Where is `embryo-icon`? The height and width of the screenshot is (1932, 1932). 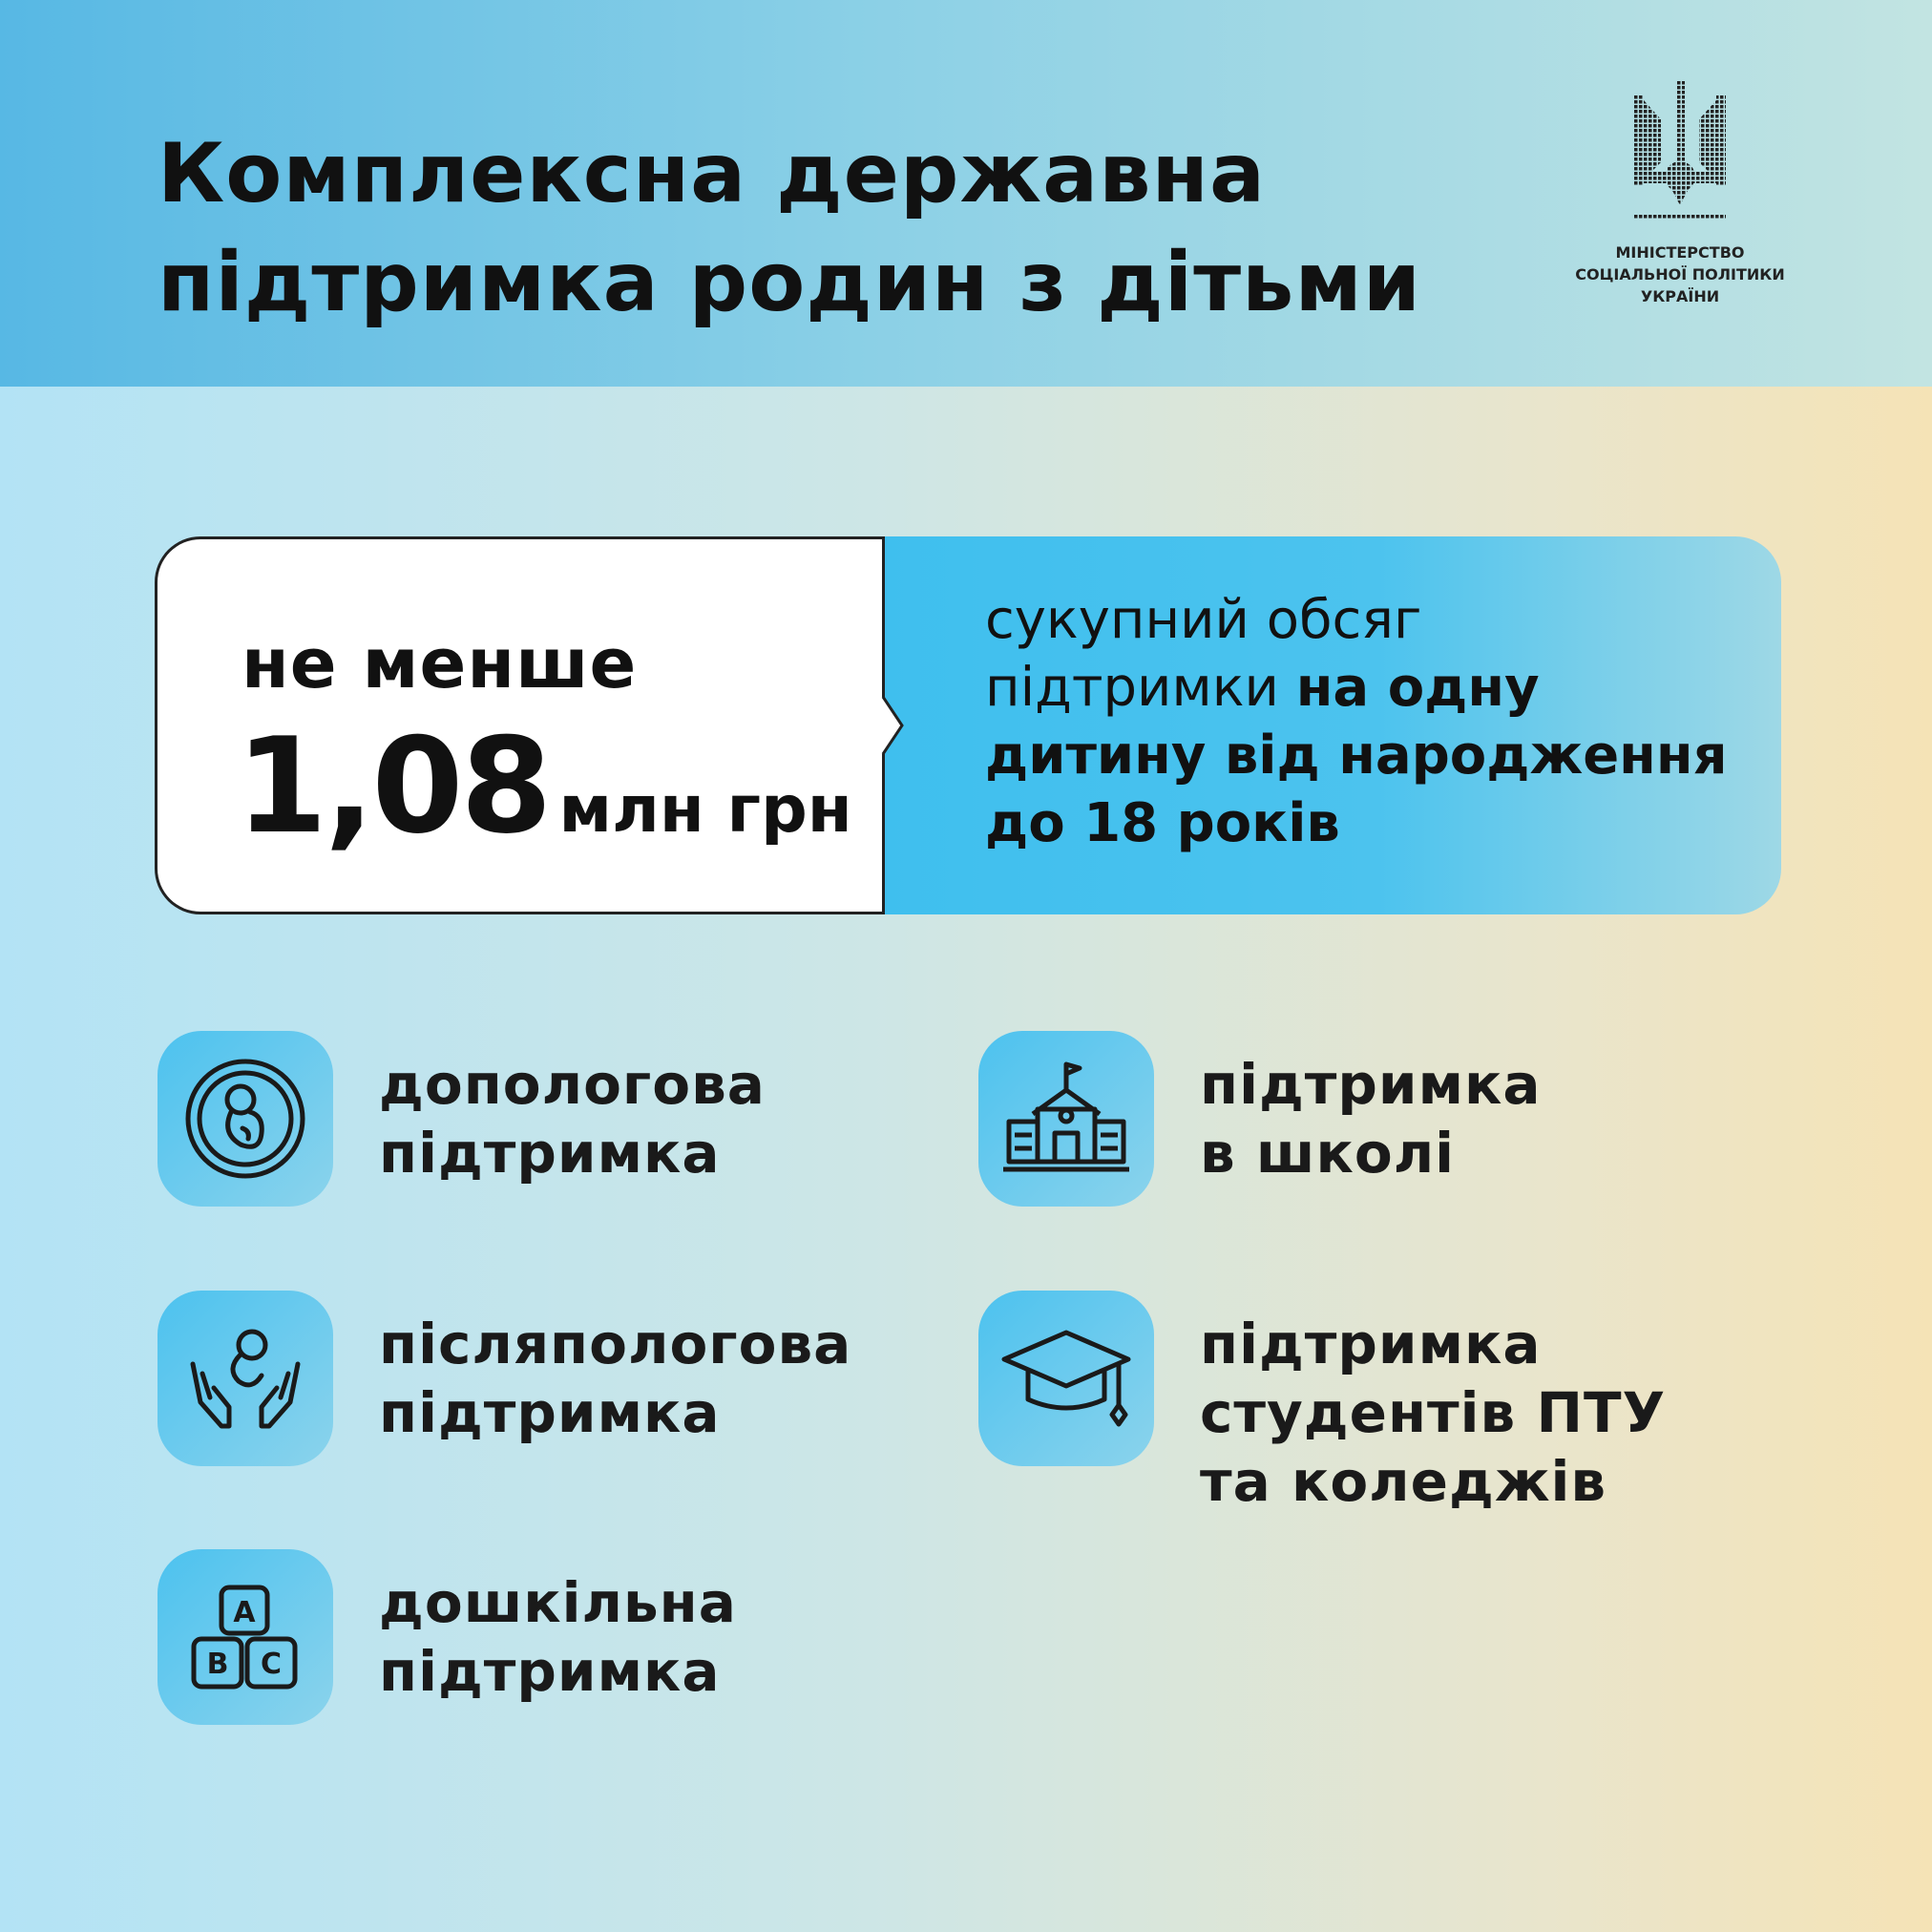
embryo-icon is located at coordinates (246, 1119).